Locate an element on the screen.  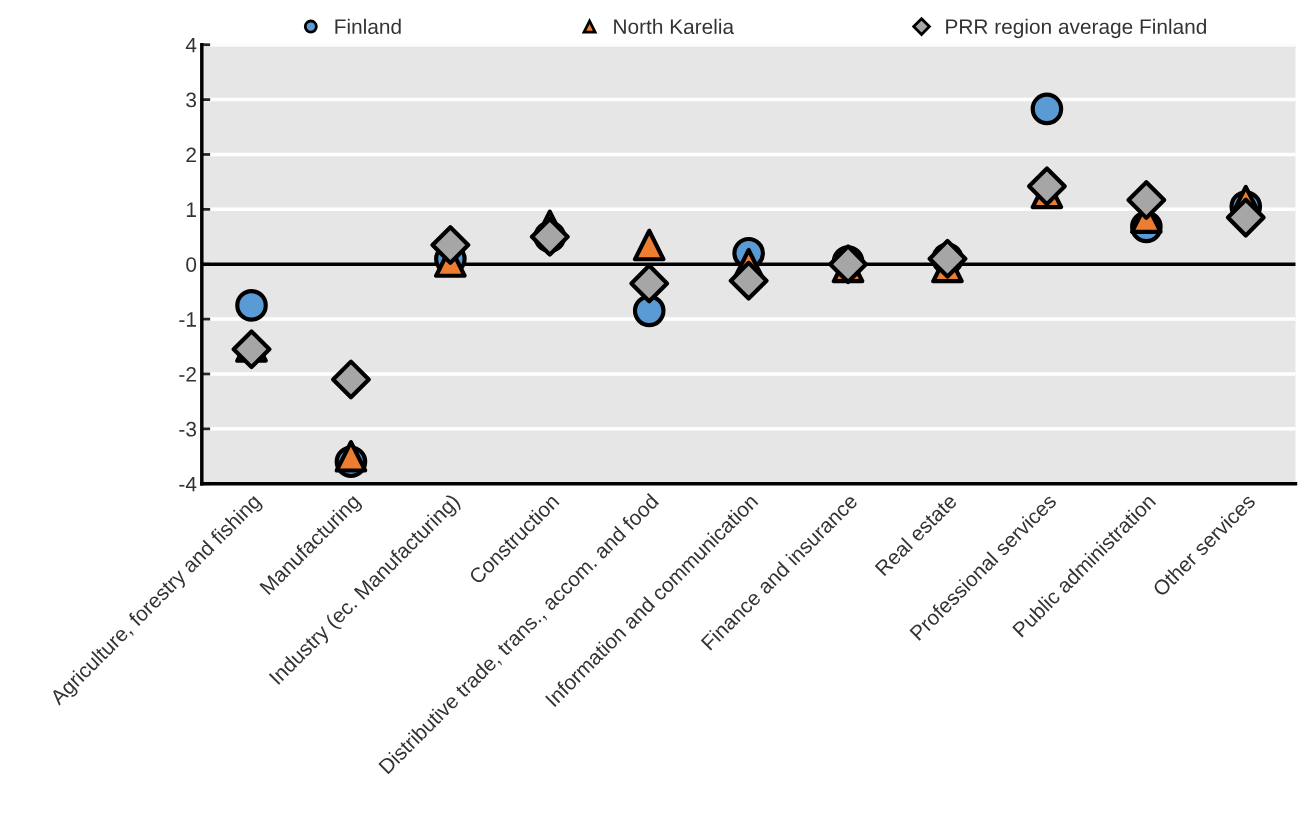
y-tick-label: 2 is located at coordinates (191, 155).